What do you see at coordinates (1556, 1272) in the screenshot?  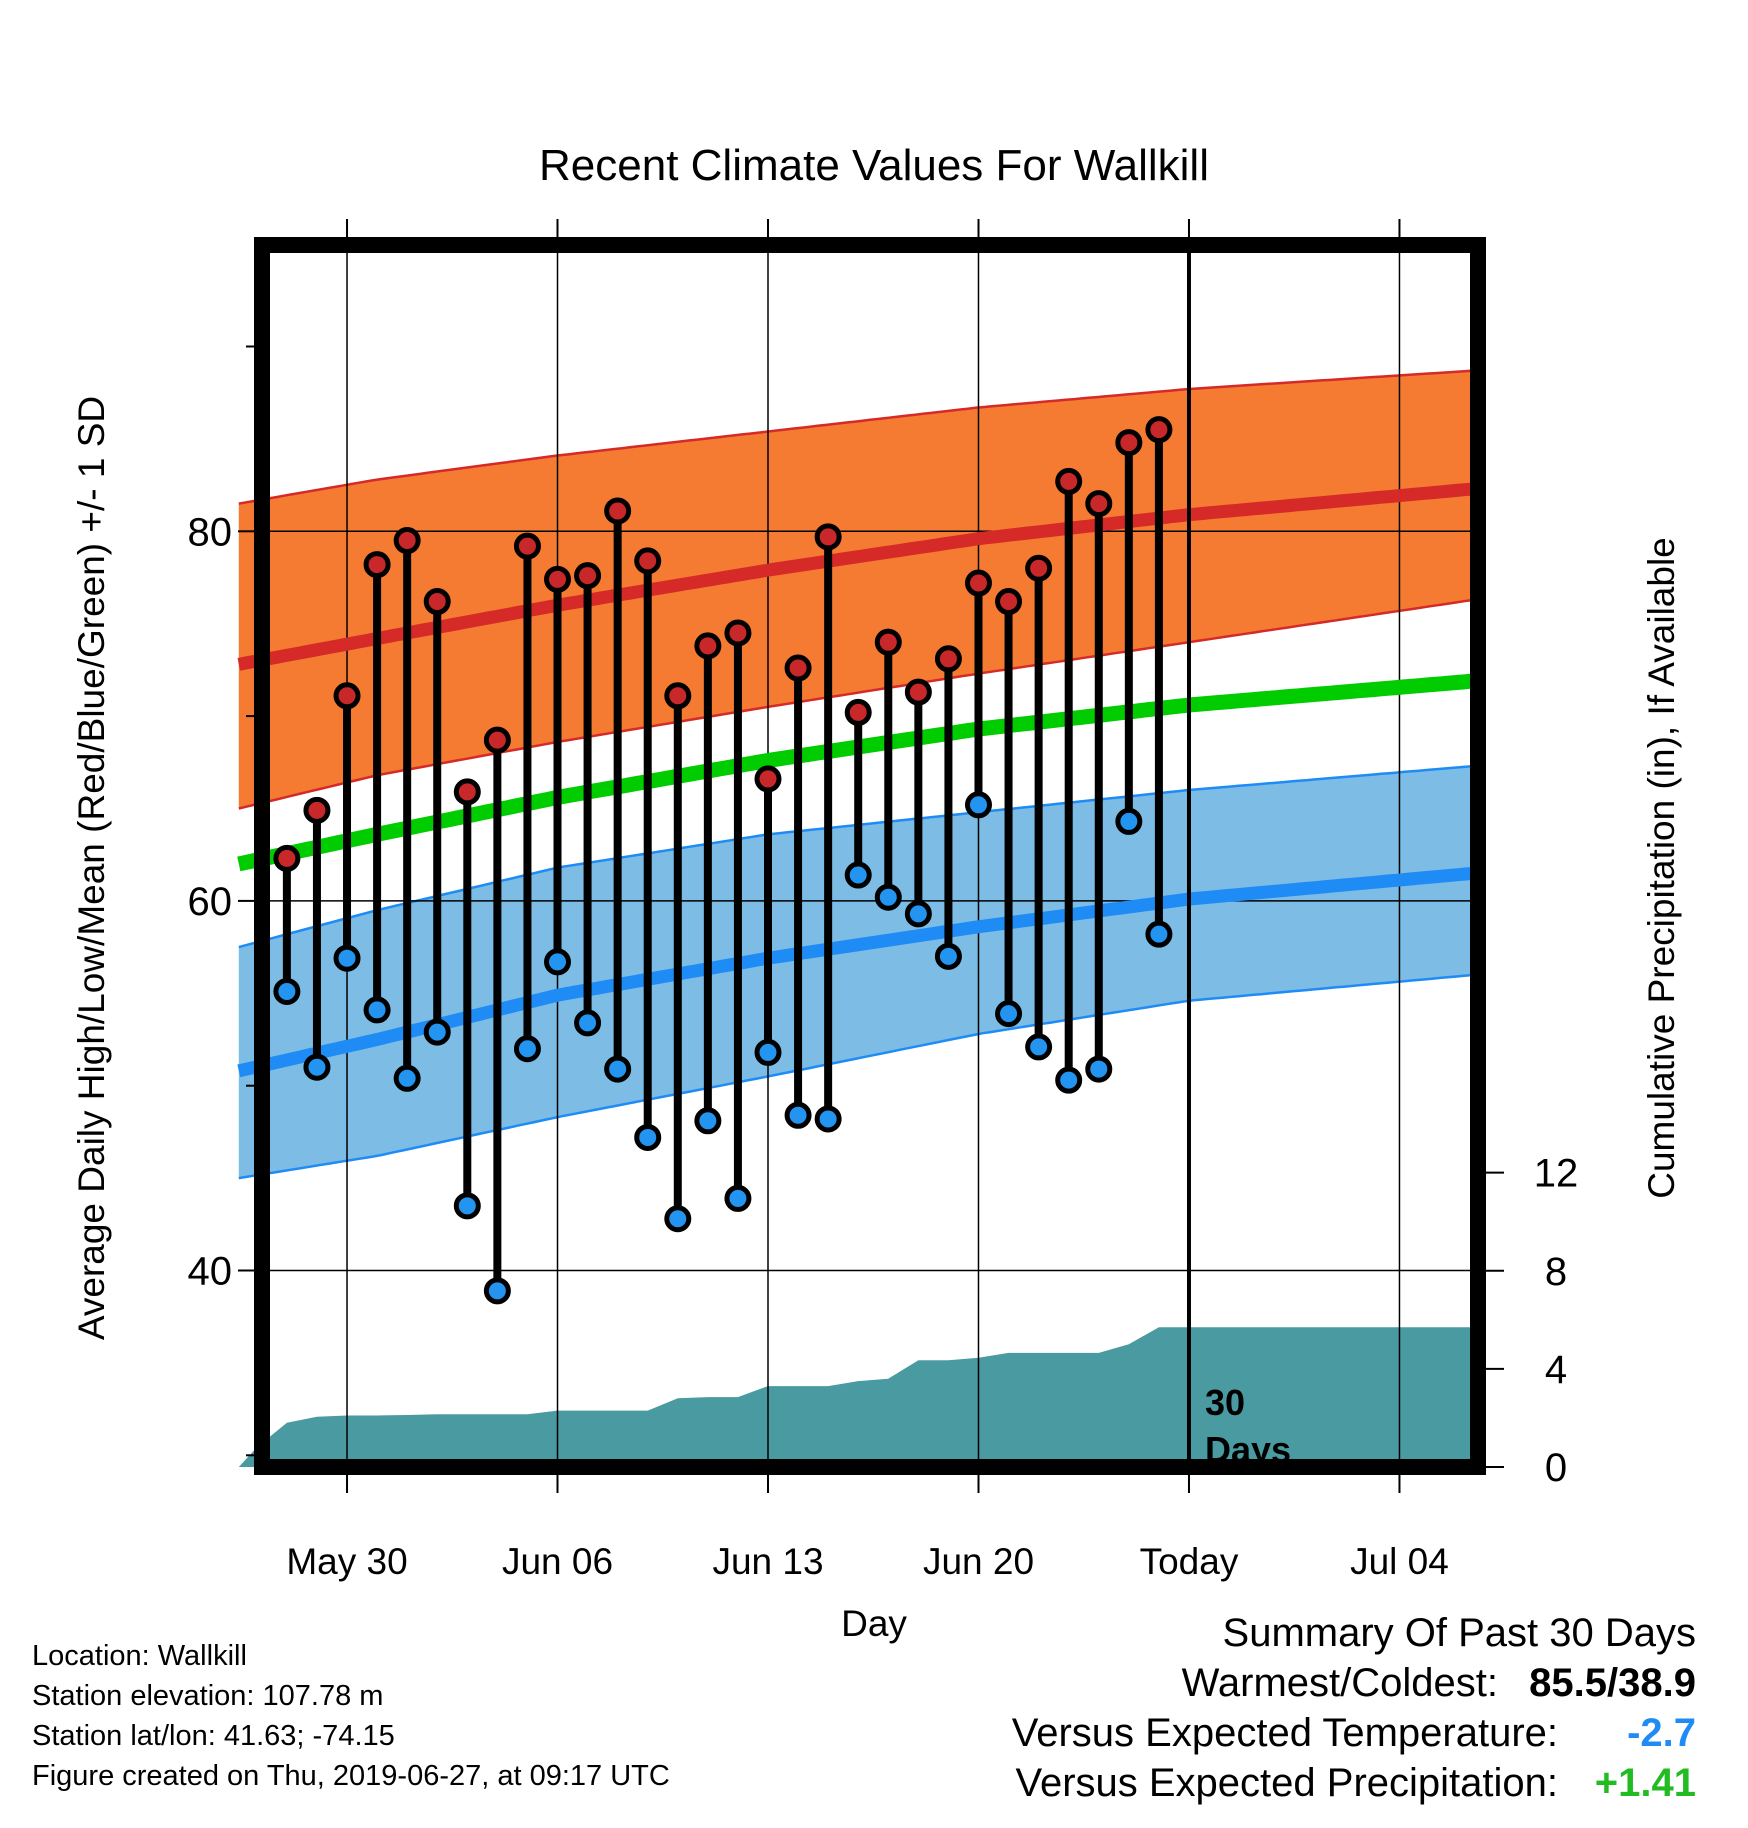 I see `y2-tick-label-8: 8` at bounding box center [1556, 1272].